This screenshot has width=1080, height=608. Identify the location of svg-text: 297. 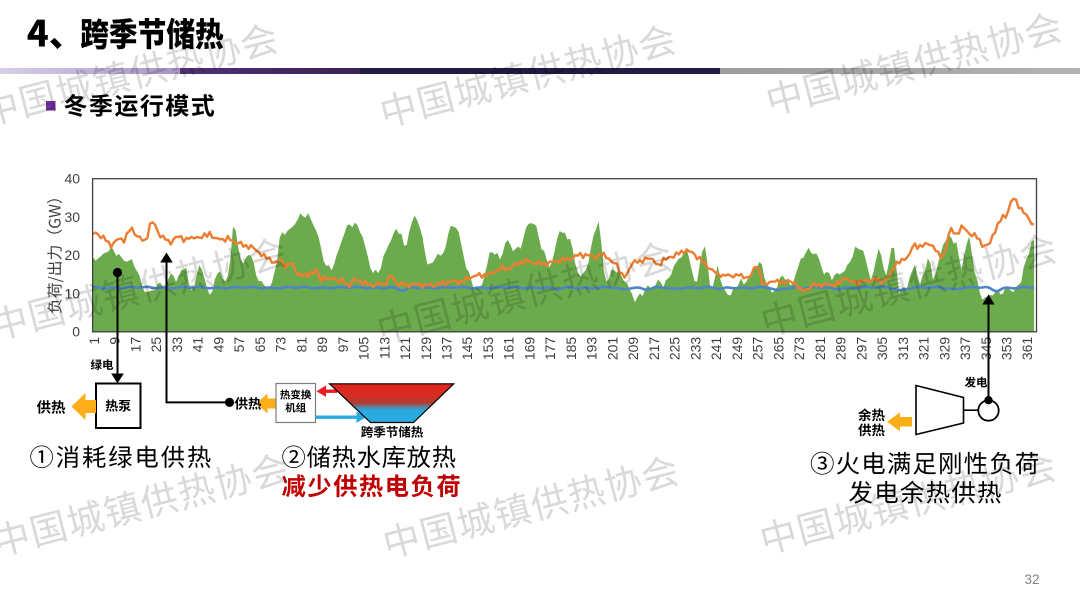
(861, 349).